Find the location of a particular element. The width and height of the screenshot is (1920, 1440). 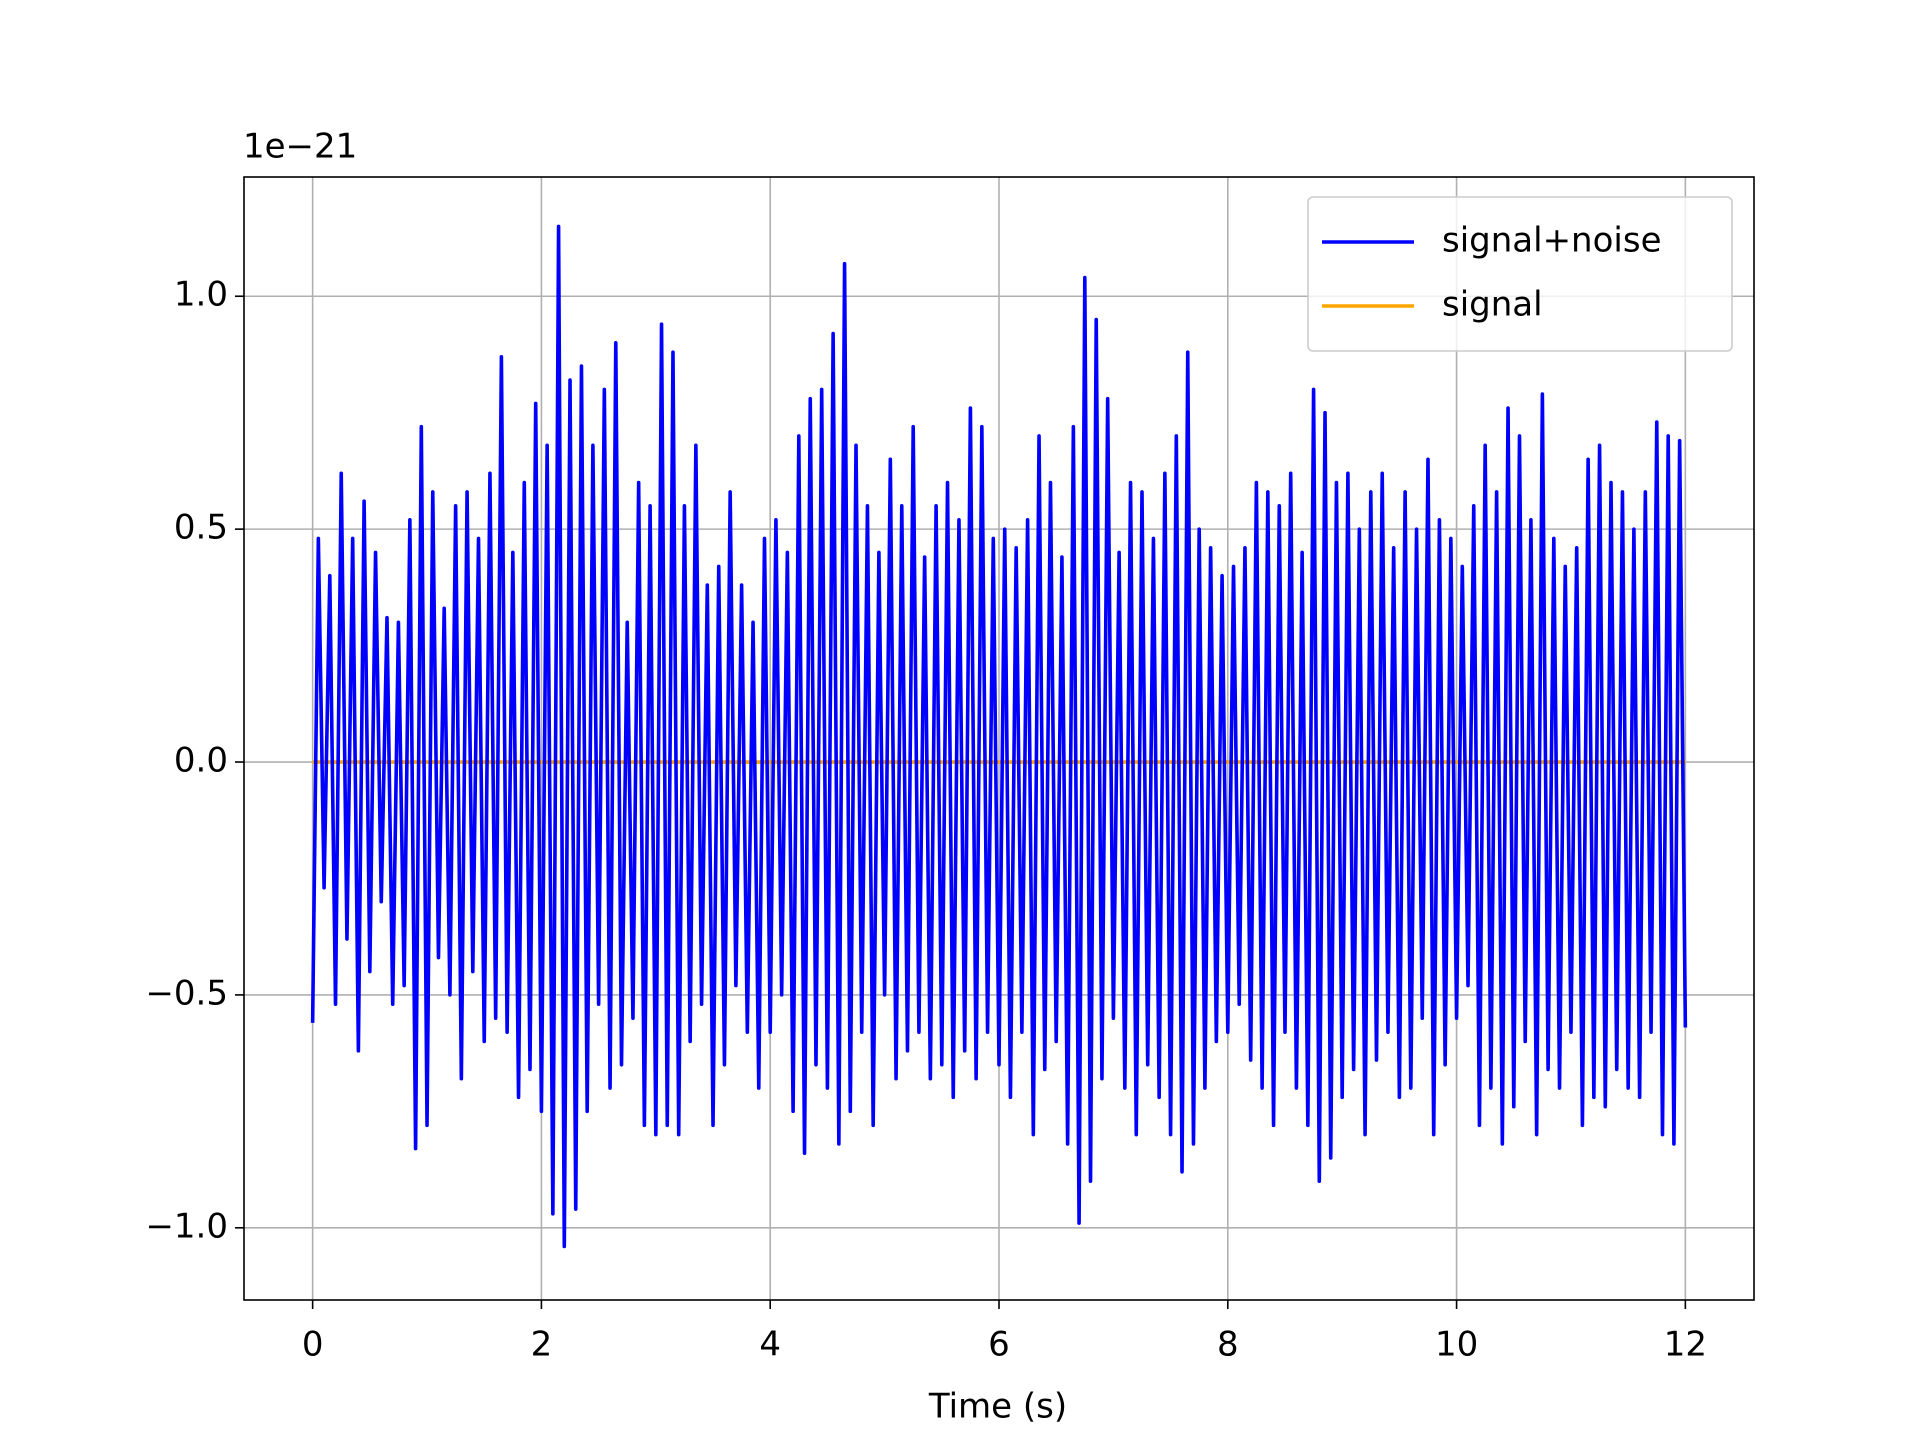

x-tick-label: 10 is located at coordinates (1456, 1345).